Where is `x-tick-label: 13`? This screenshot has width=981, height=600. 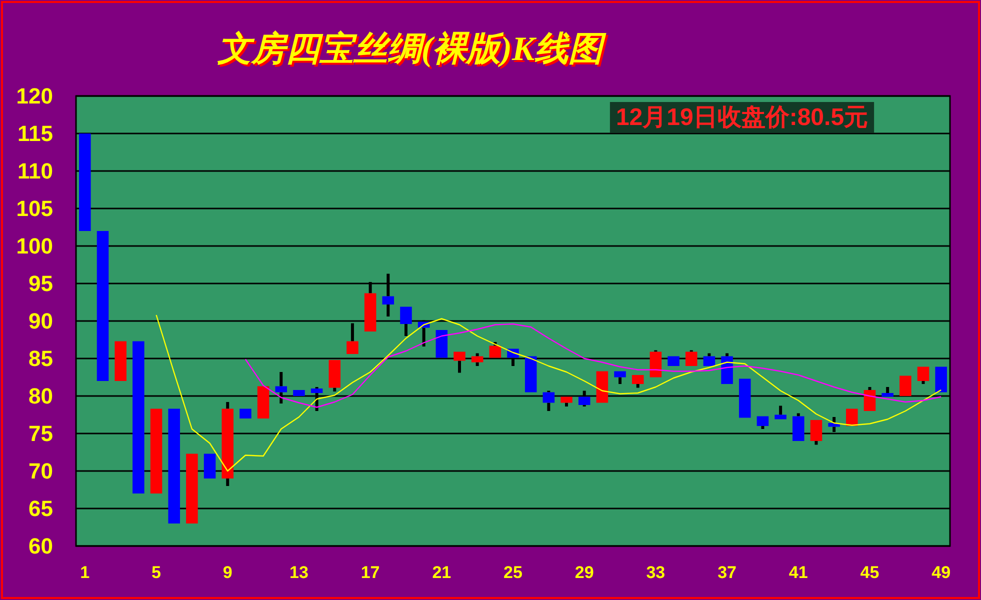 x-tick-label: 13 is located at coordinates (299, 572).